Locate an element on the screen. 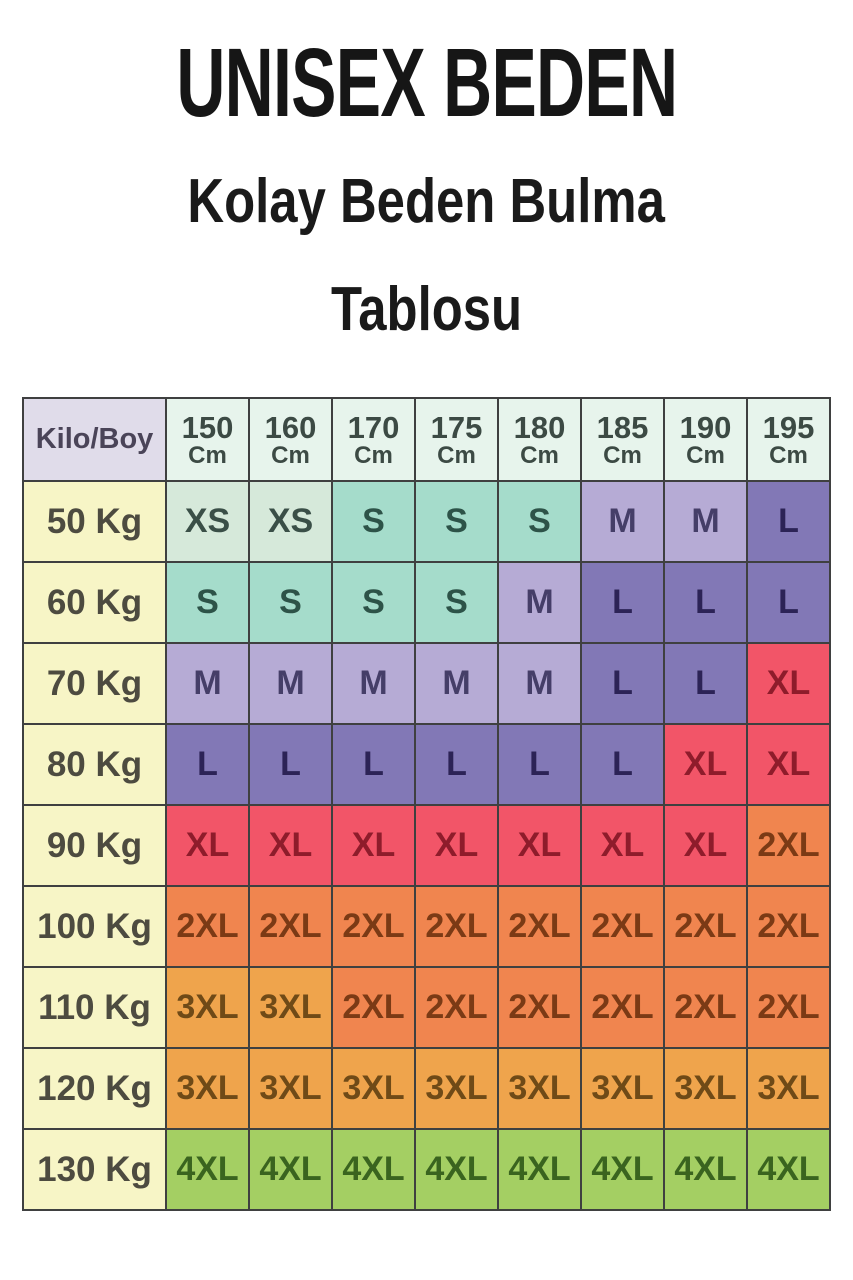  page-subtitle-line1-text: Kolay Beden Bulma is located at coordinates (426, 201).